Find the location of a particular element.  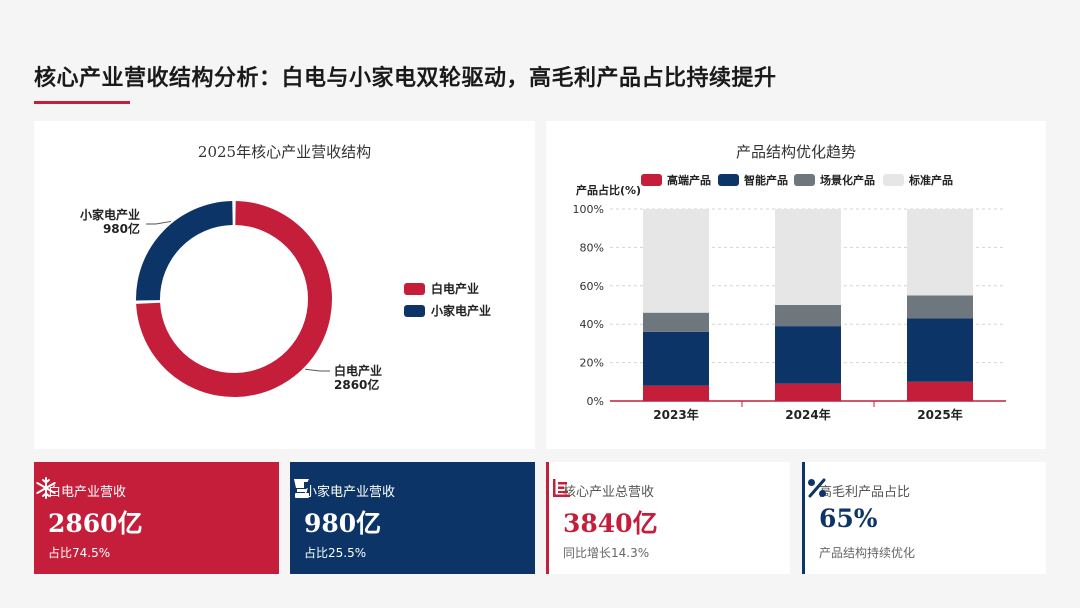

legend-label: 白电产业 is located at coordinates (455, 288).